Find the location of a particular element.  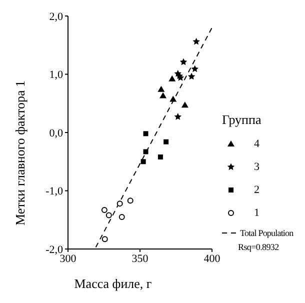

legend-title: Группа is located at coordinates (242, 120).